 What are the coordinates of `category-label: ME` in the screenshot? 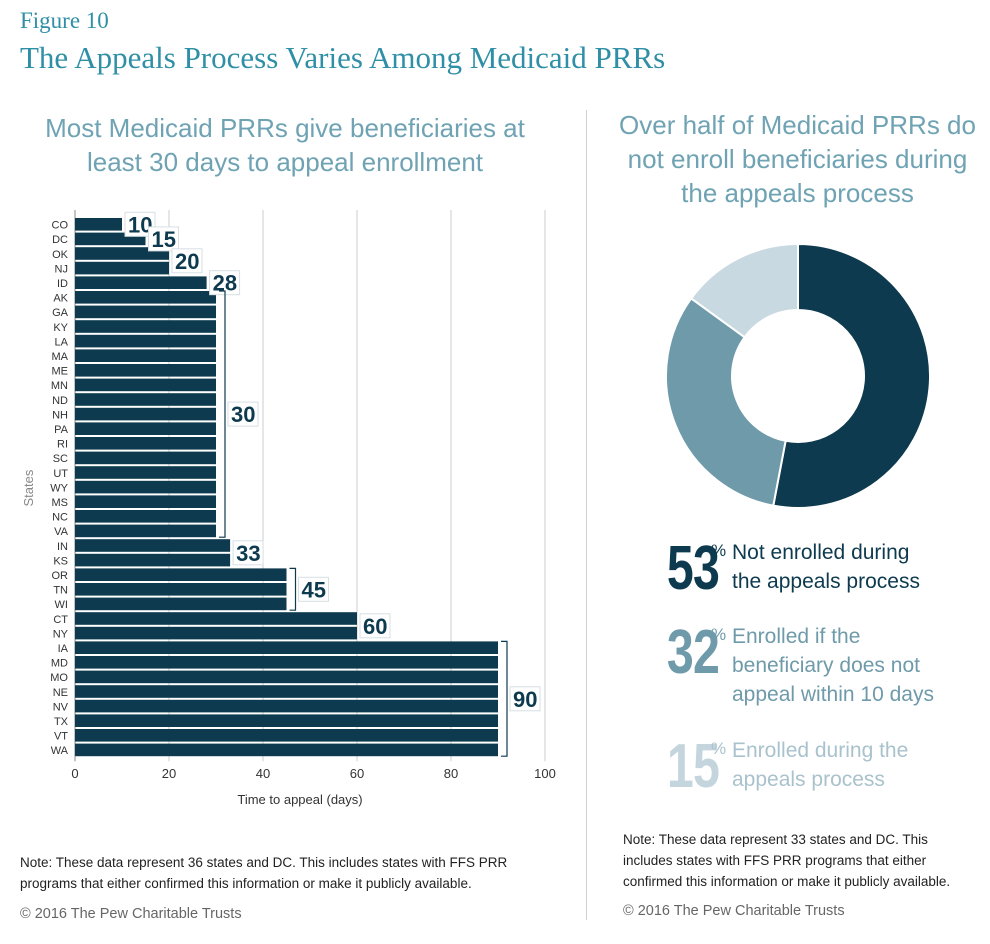 It's located at (60, 372).